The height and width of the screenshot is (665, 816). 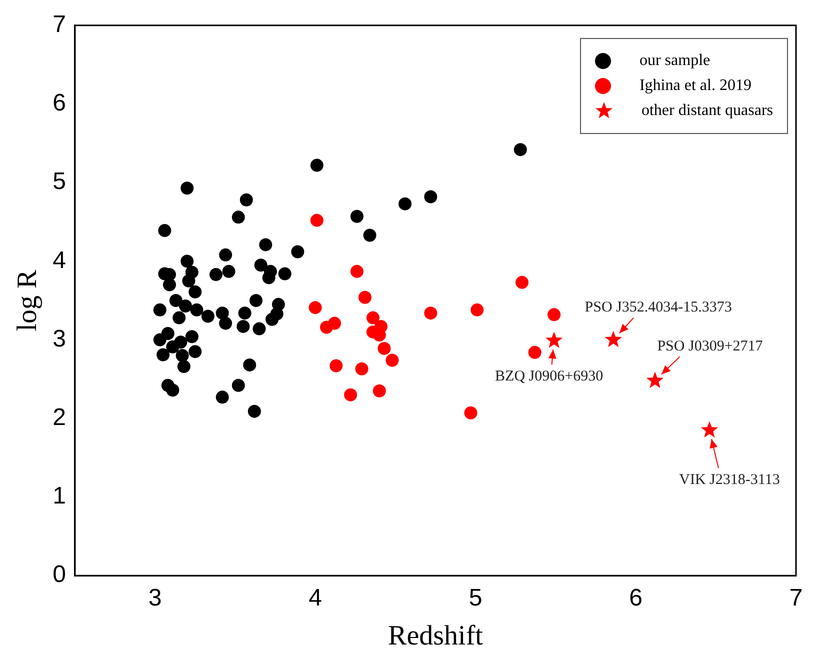 I want to click on x-tick-label: 3, so click(x=155, y=598).